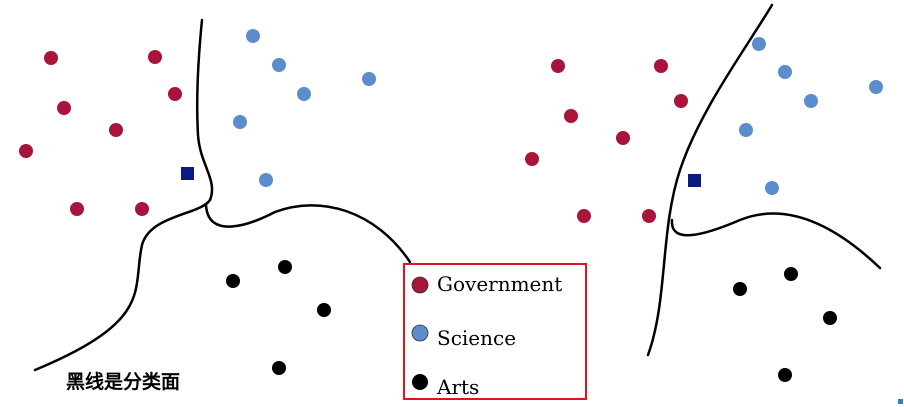 The image size is (904, 407). What do you see at coordinates (776, 241) in the screenshot?
I see `right-boundary-horizontal` at bounding box center [776, 241].